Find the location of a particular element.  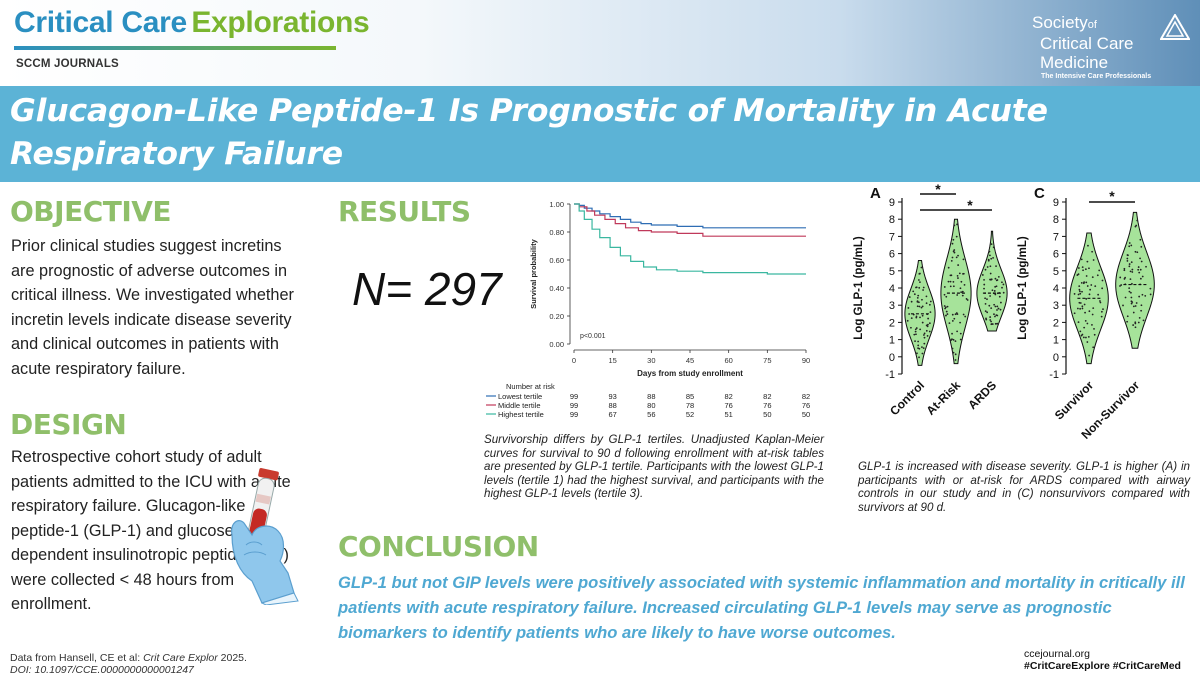

violin-y-tick-label: 9 is located at coordinates (892, 203).